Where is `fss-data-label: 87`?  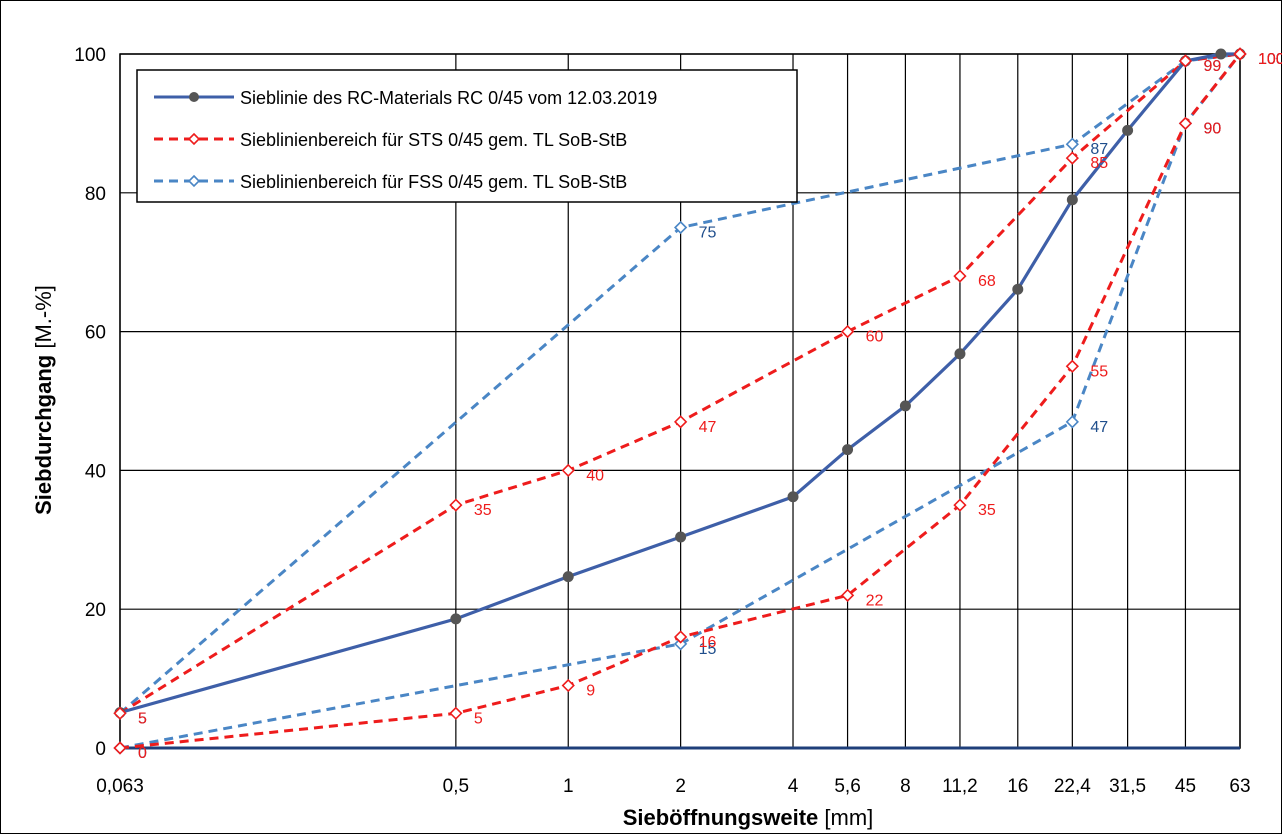 fss-data-label: 87 is located at coordinates (1099, 149).